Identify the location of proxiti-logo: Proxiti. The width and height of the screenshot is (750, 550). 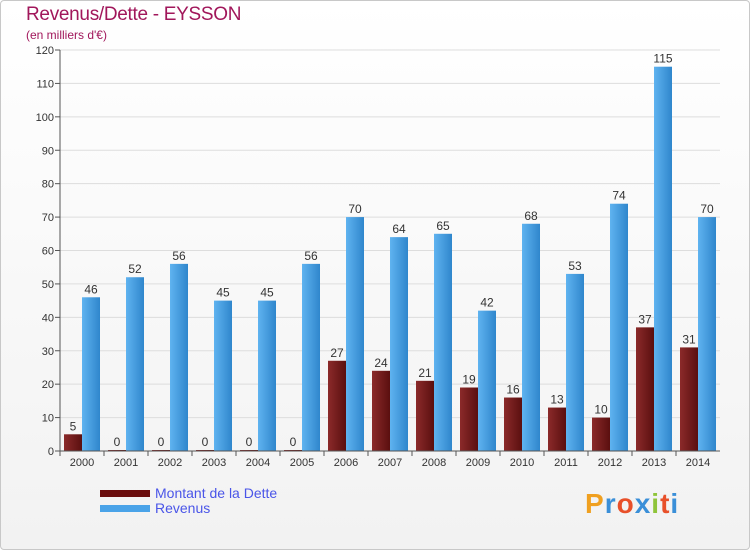
(632, 504).